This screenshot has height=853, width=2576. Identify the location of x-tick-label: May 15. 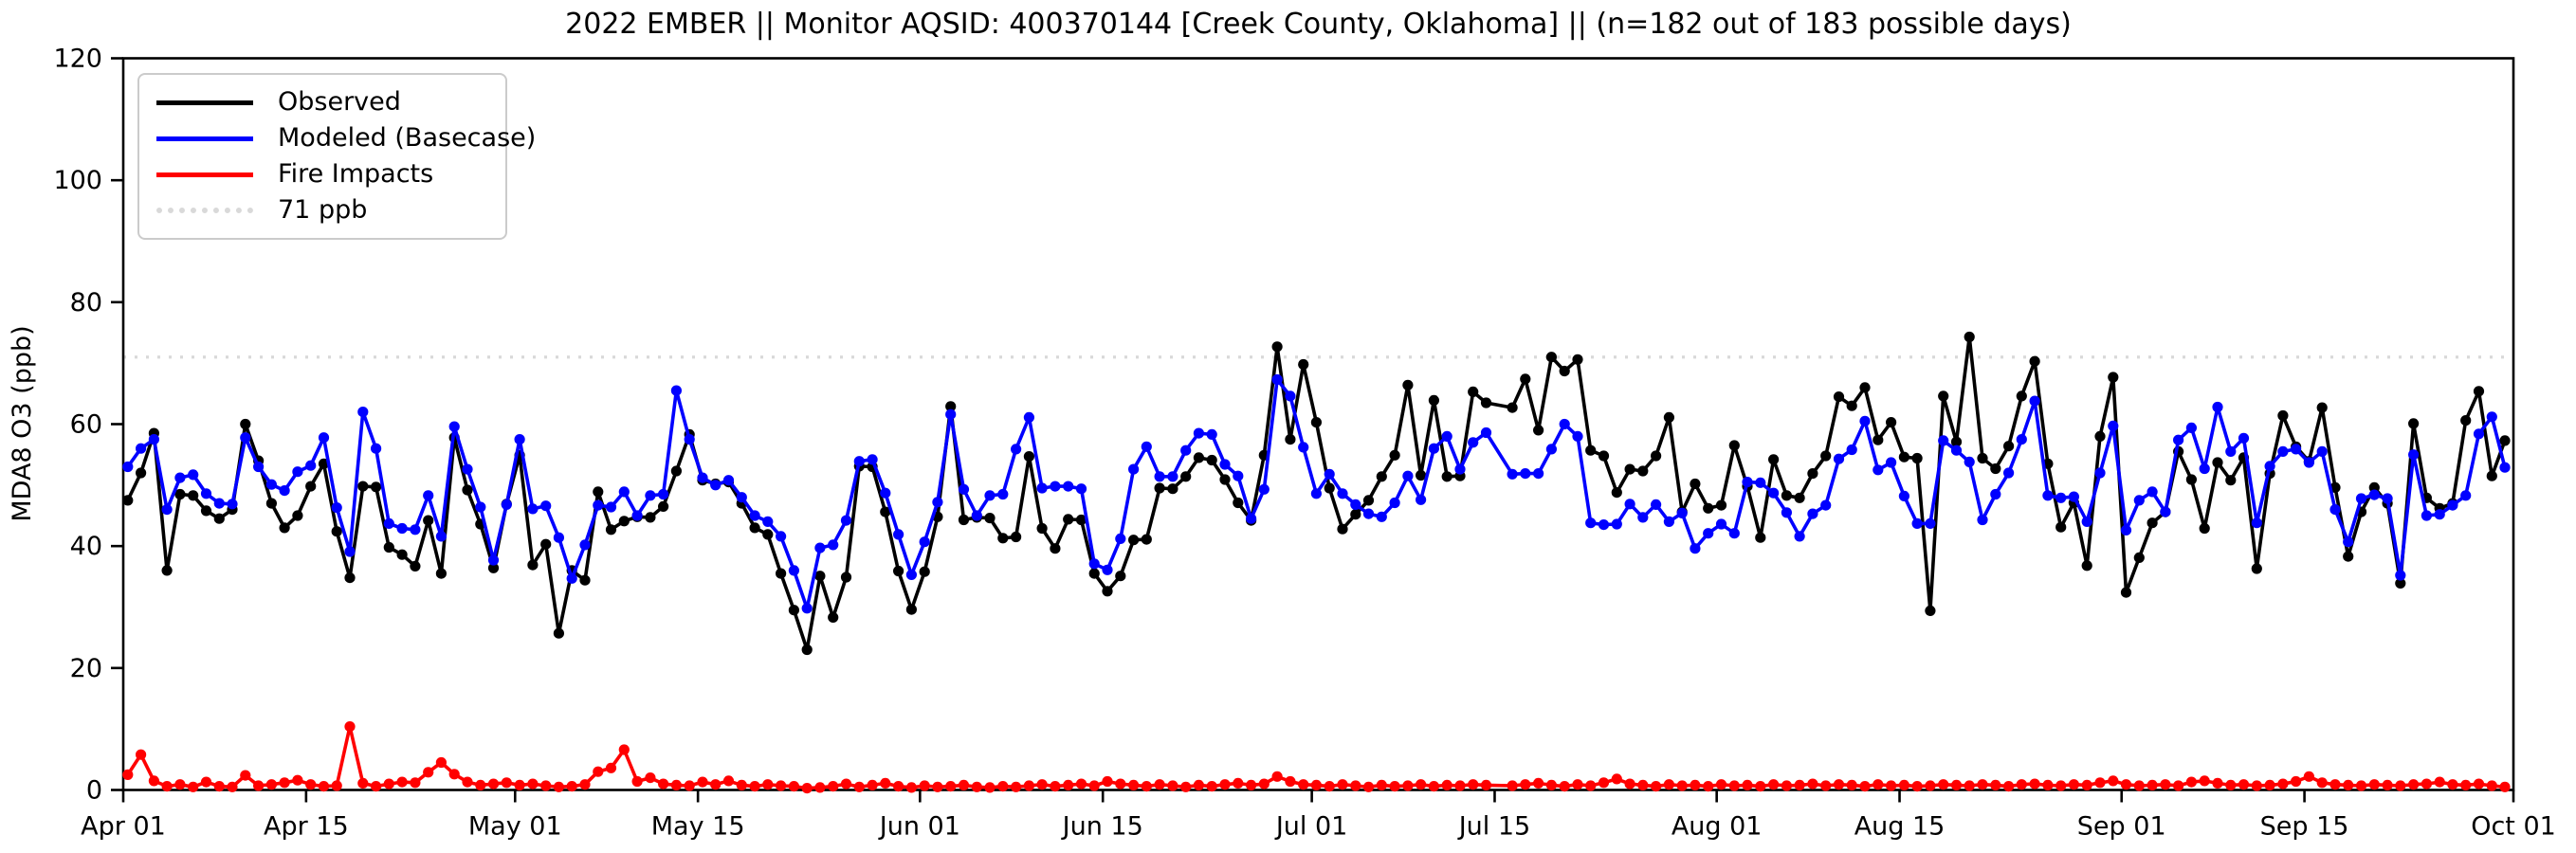
(698, 827).